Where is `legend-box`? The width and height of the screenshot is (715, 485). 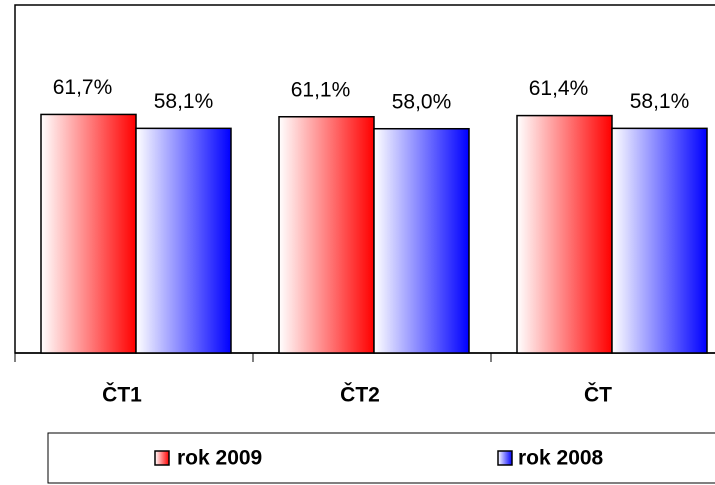
legend-box is located at coordinates (381, 458).